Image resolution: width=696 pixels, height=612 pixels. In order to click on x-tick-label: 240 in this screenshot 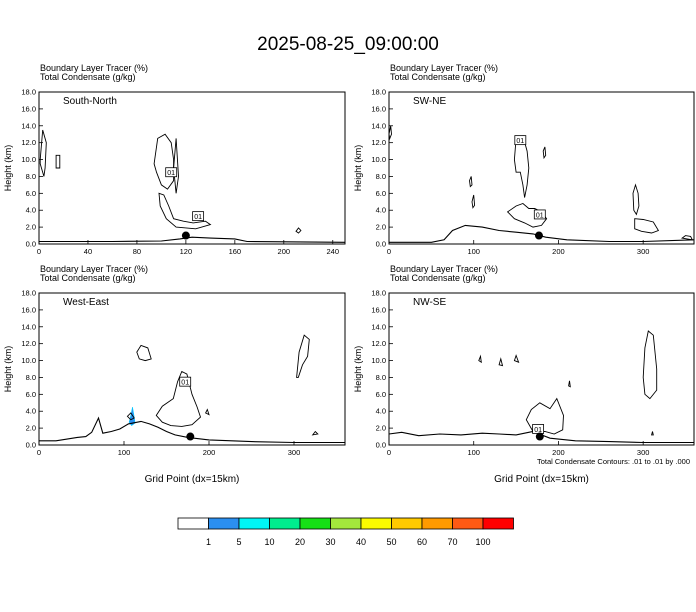, I will do `click(333, 251)`.